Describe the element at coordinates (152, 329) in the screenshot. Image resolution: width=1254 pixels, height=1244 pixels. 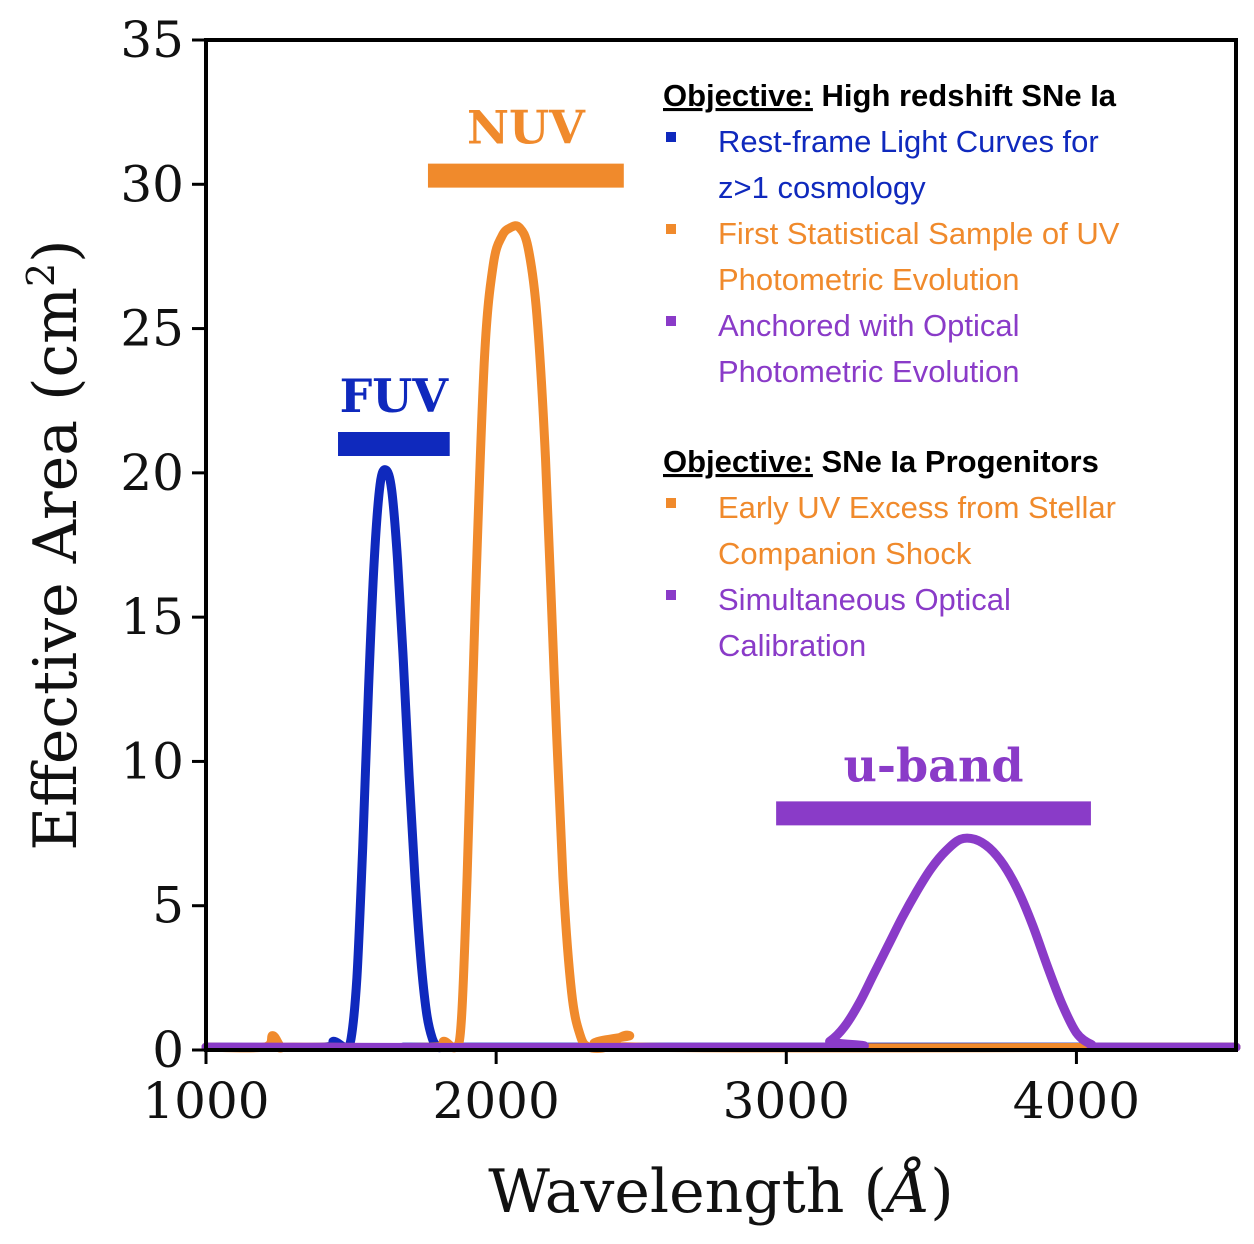
I see `y-tick-label: 25` at that location.